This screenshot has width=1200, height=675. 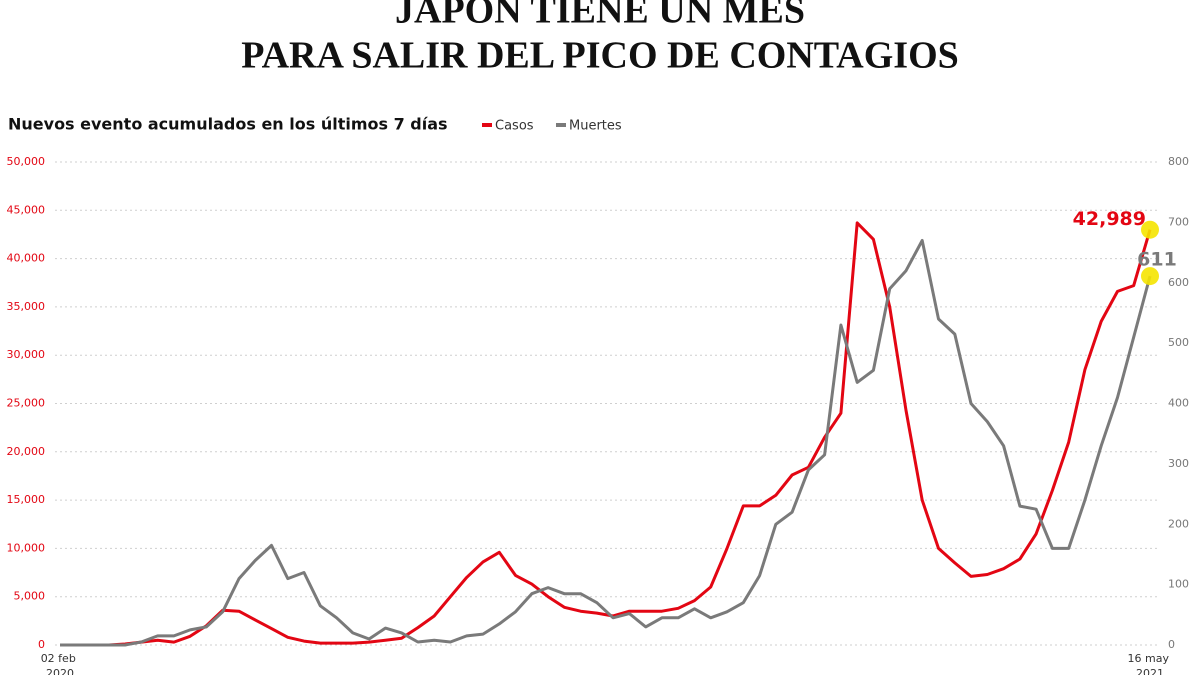 I want to click on y2-tick-label: 300, so click(x=1178, y=463).